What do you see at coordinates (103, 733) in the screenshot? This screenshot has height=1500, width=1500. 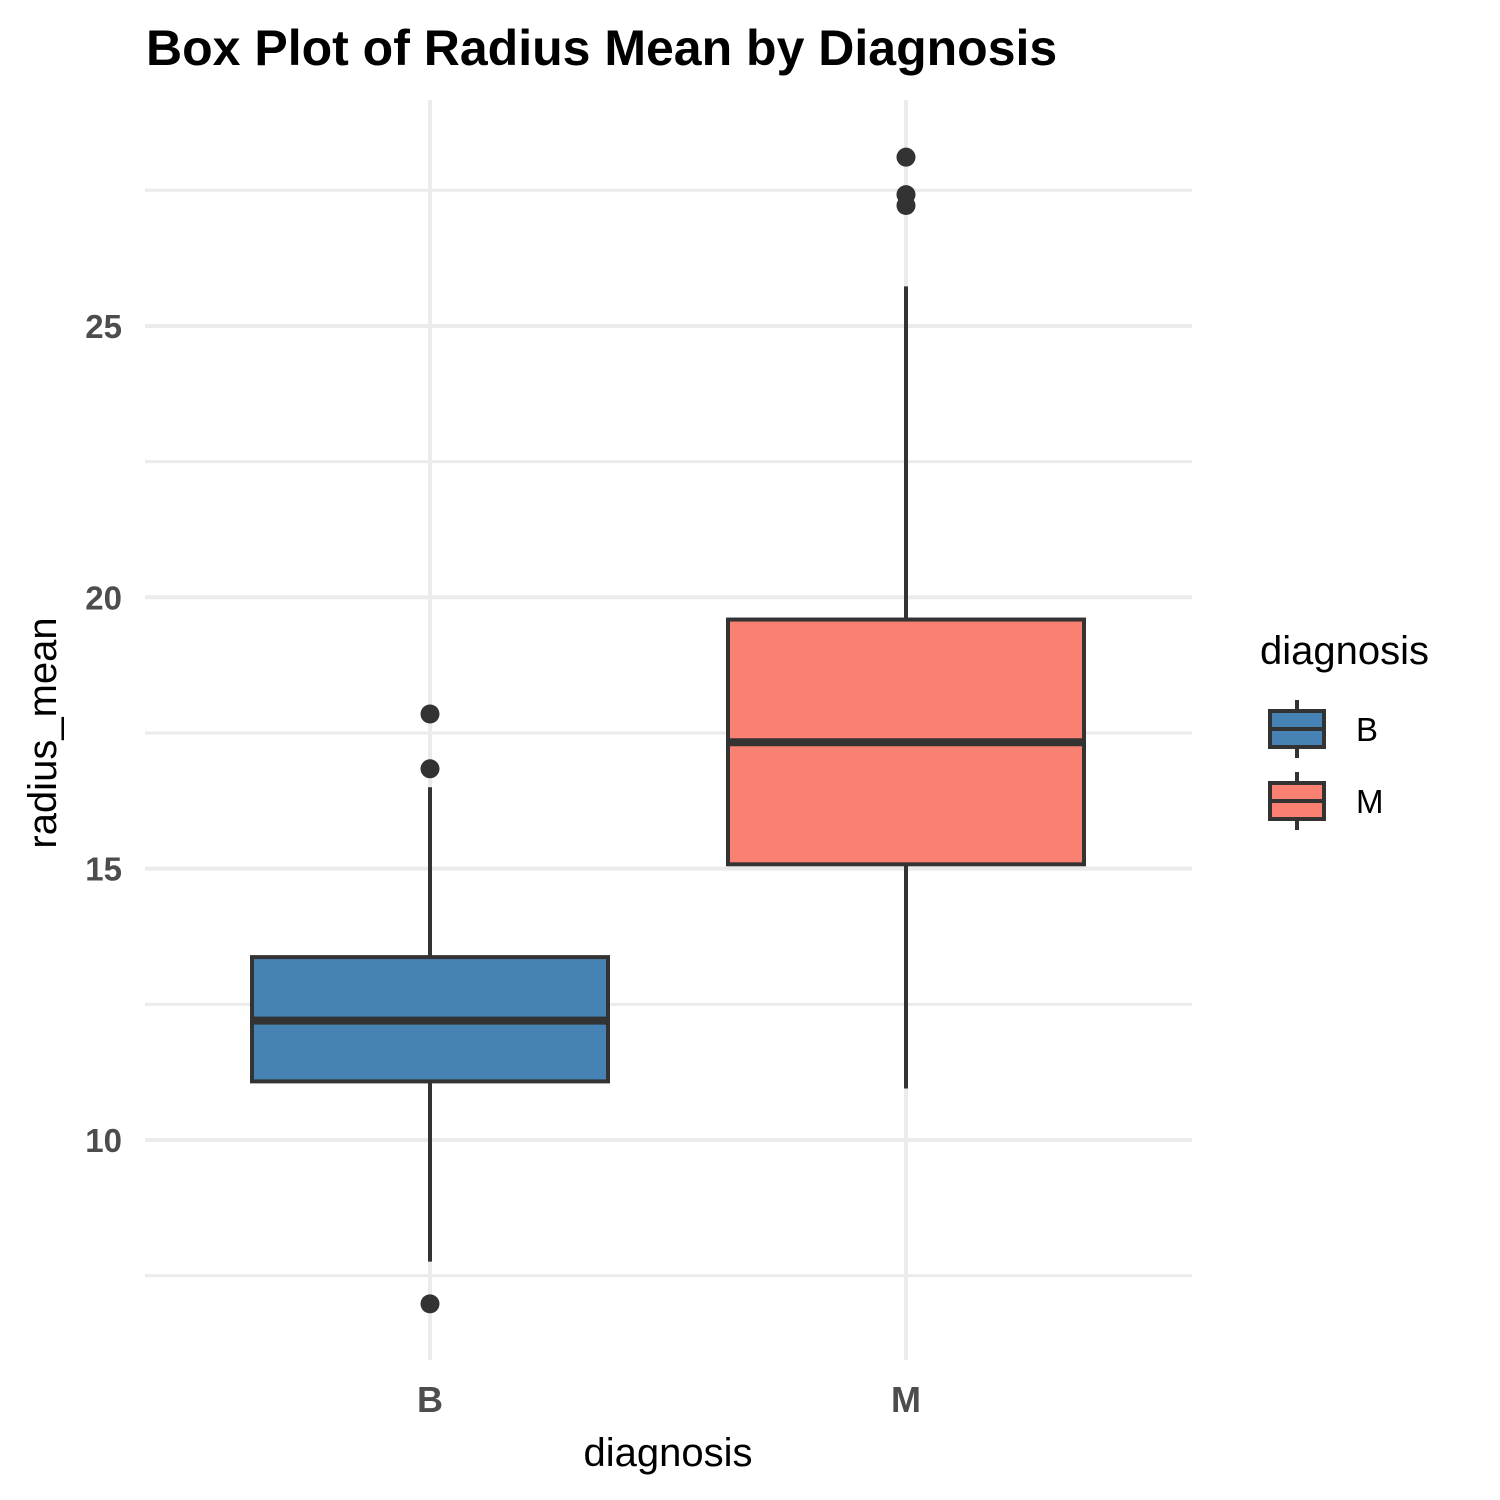 I see `y-axis-ticks: 10 15 20 25` at bounding box center [103, 733].